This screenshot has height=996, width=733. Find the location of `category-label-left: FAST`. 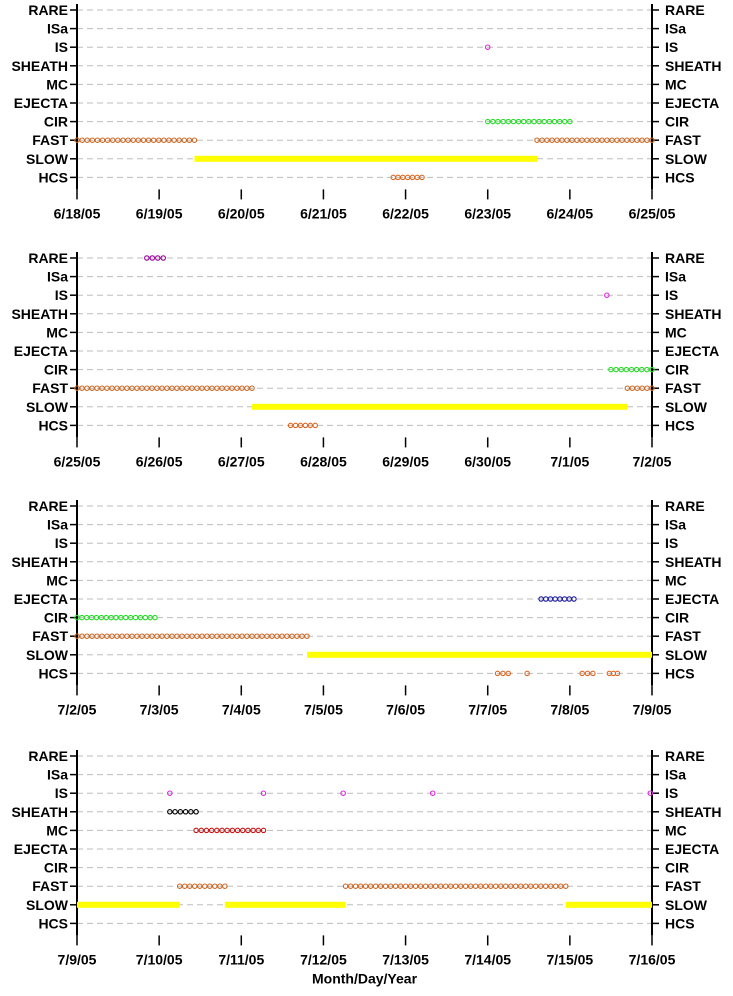

category-label-left: FAST is located at coordinates (50, 140).